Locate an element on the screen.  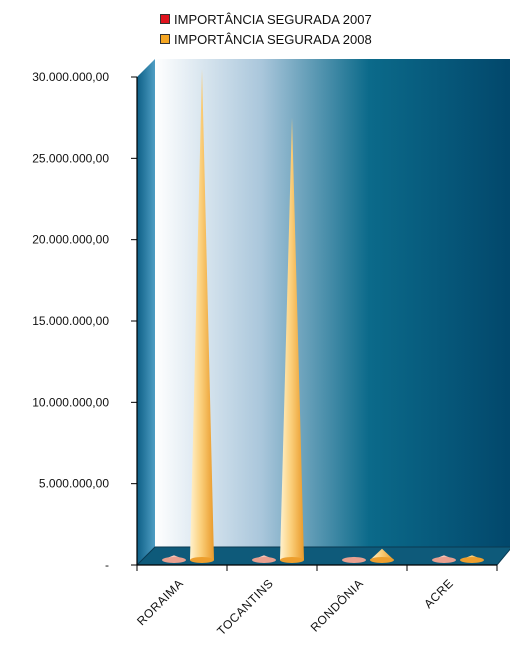
y-tick-label: - is located at coordinates (107, 565).